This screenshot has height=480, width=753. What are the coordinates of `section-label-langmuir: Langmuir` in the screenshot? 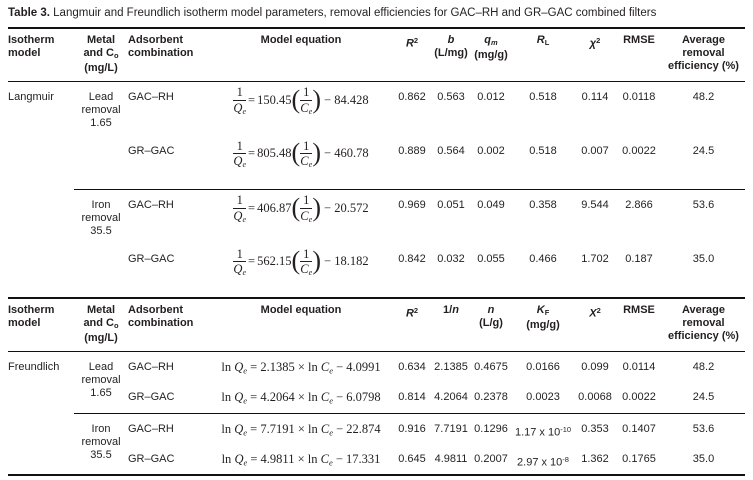 It's located at (31, 97).